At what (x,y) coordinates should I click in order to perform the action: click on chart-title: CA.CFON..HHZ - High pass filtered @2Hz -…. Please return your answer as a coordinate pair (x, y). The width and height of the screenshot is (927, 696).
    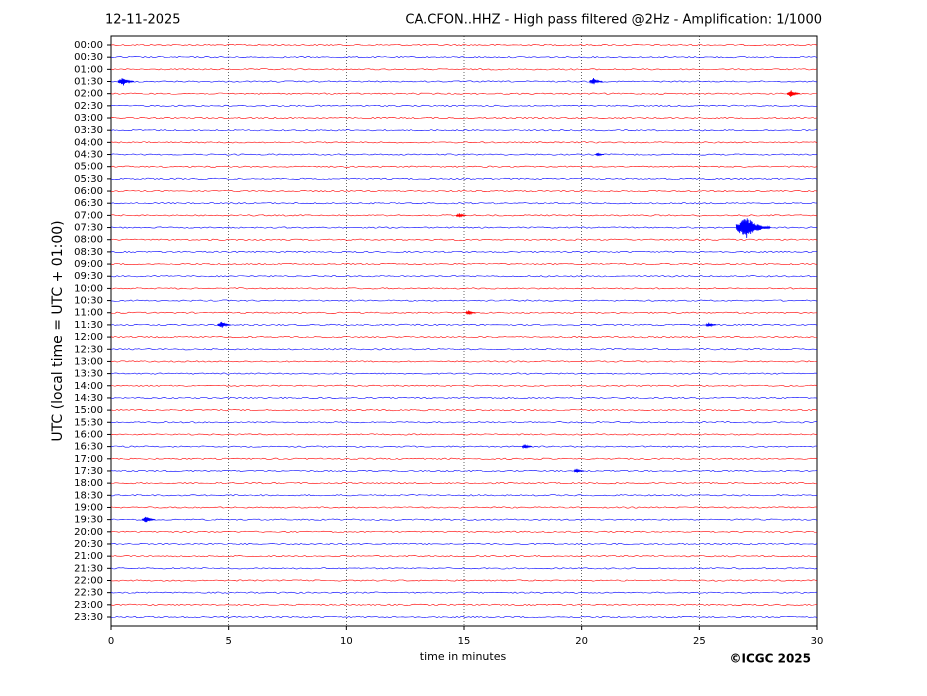
    Looking at the image, I should click on (613, 20).